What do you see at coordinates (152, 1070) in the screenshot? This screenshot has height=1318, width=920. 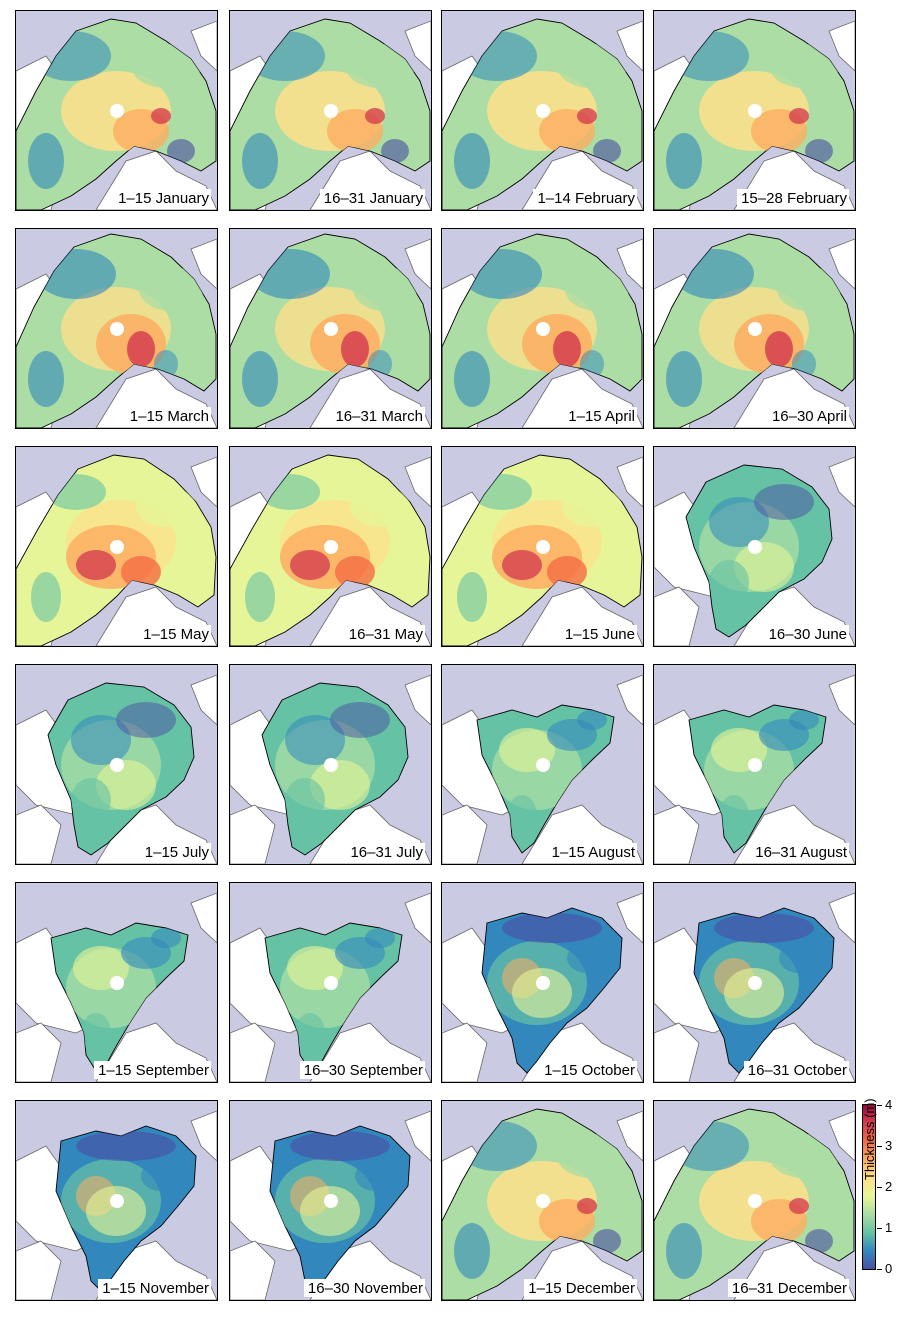 I see `panel-period-label: 1–15 September` at bounding box center [152, 1070].